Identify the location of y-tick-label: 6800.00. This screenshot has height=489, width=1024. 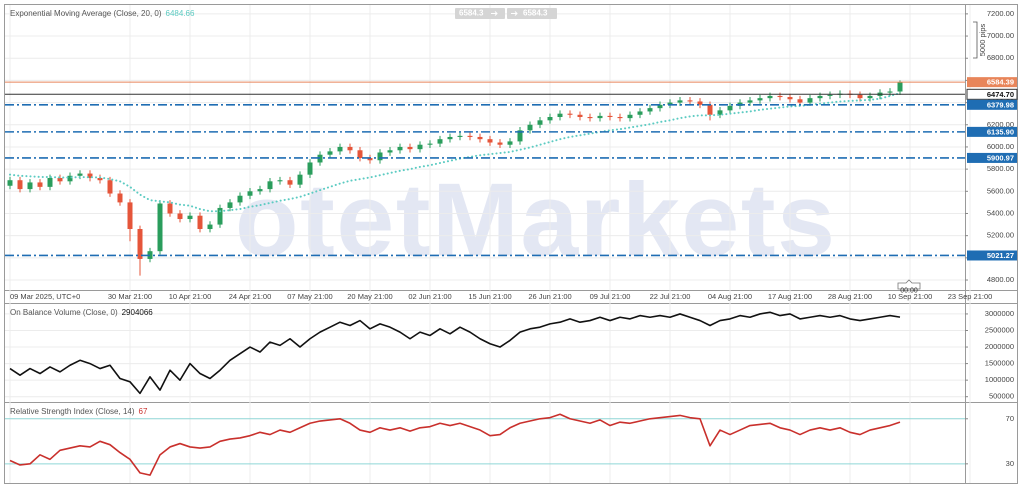
(1000, 57).